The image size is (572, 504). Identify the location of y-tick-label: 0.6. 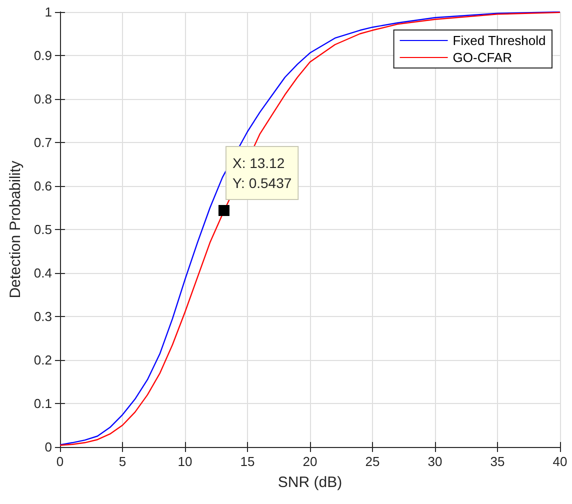
(43, 186).